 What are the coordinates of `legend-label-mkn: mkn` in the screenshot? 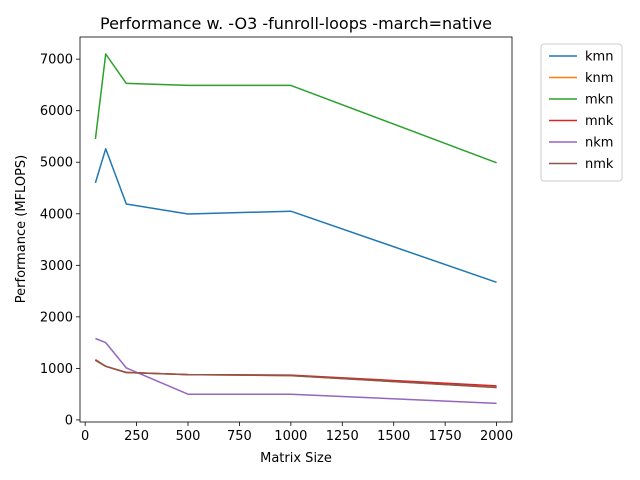 It's located at (599, 100).